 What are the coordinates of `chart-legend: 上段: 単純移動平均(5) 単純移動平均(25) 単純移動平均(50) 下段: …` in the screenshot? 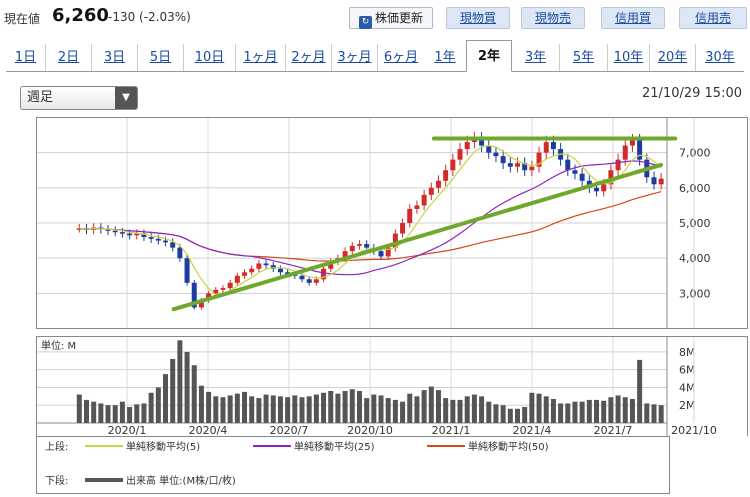 It's located at (353, 465).